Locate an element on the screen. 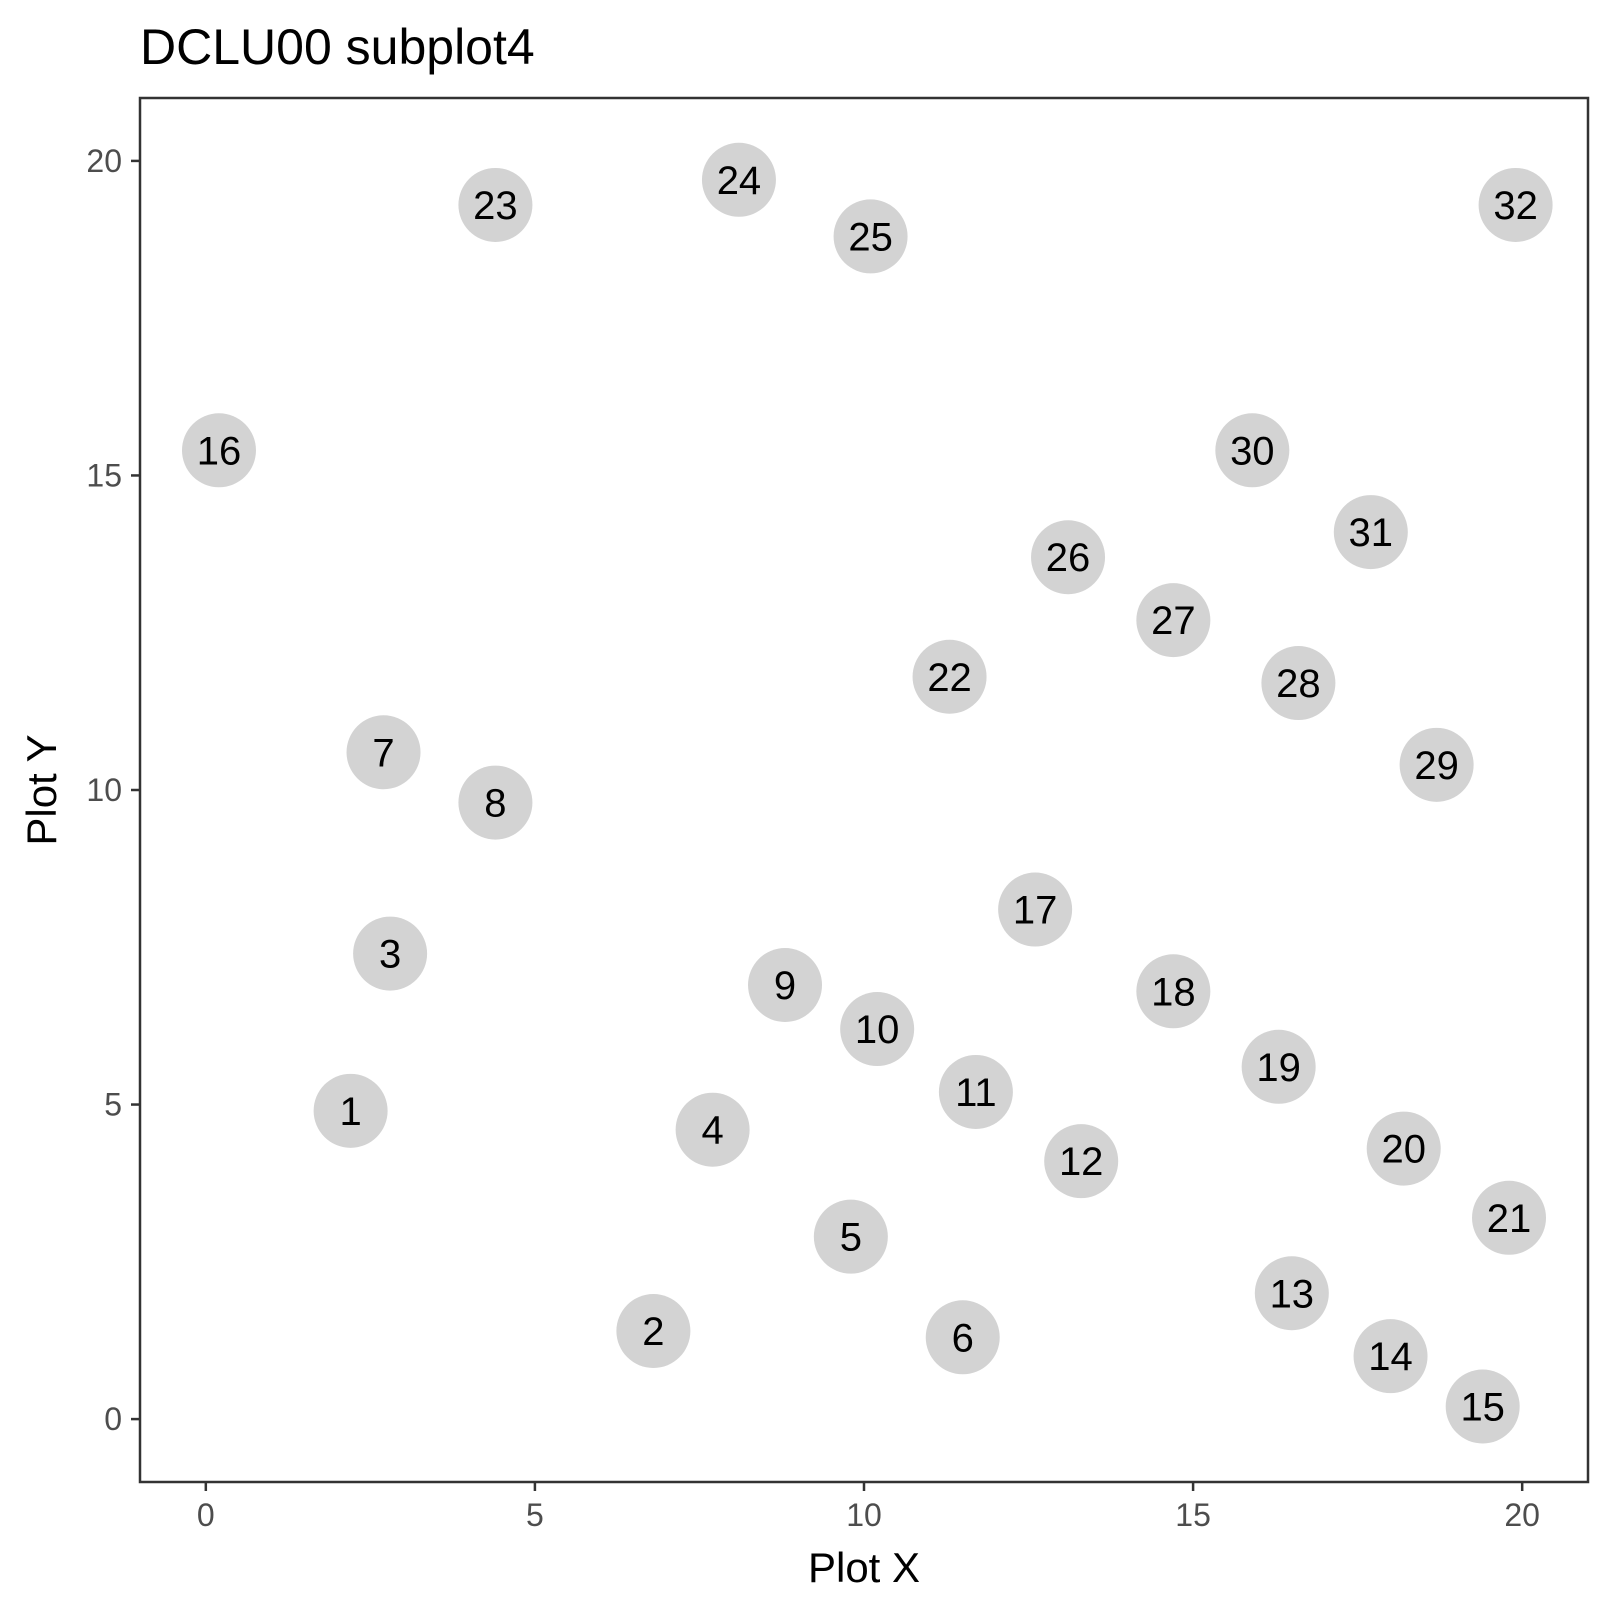  point-label: 7 is located at coordinates (383, 753).